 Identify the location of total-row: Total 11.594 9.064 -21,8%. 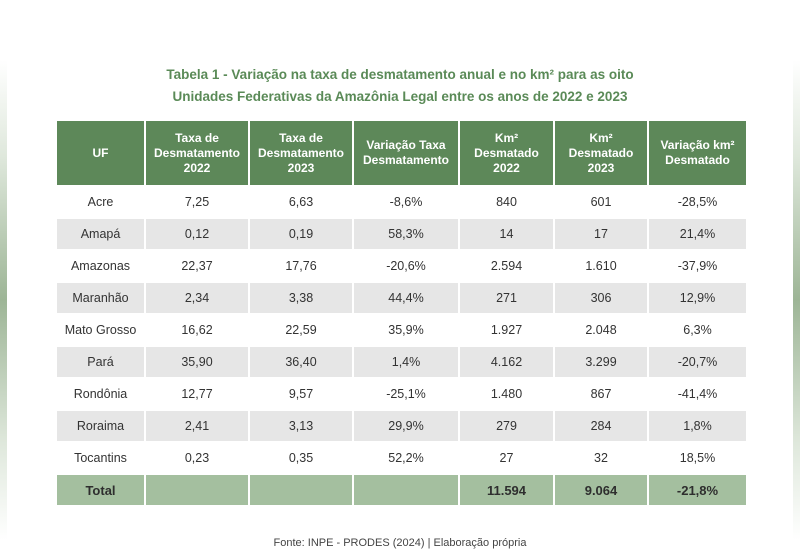
(401, 490).